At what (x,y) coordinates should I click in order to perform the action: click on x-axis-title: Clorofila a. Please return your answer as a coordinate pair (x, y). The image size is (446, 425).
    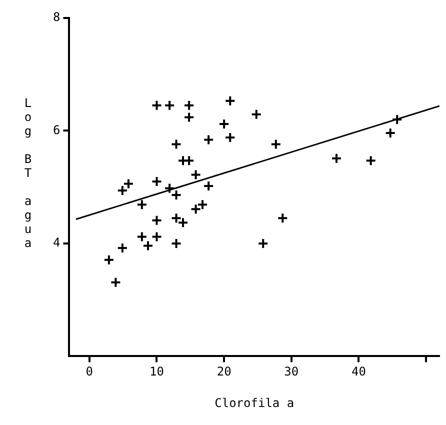
    Looking at the image, I should click on (254, 403).